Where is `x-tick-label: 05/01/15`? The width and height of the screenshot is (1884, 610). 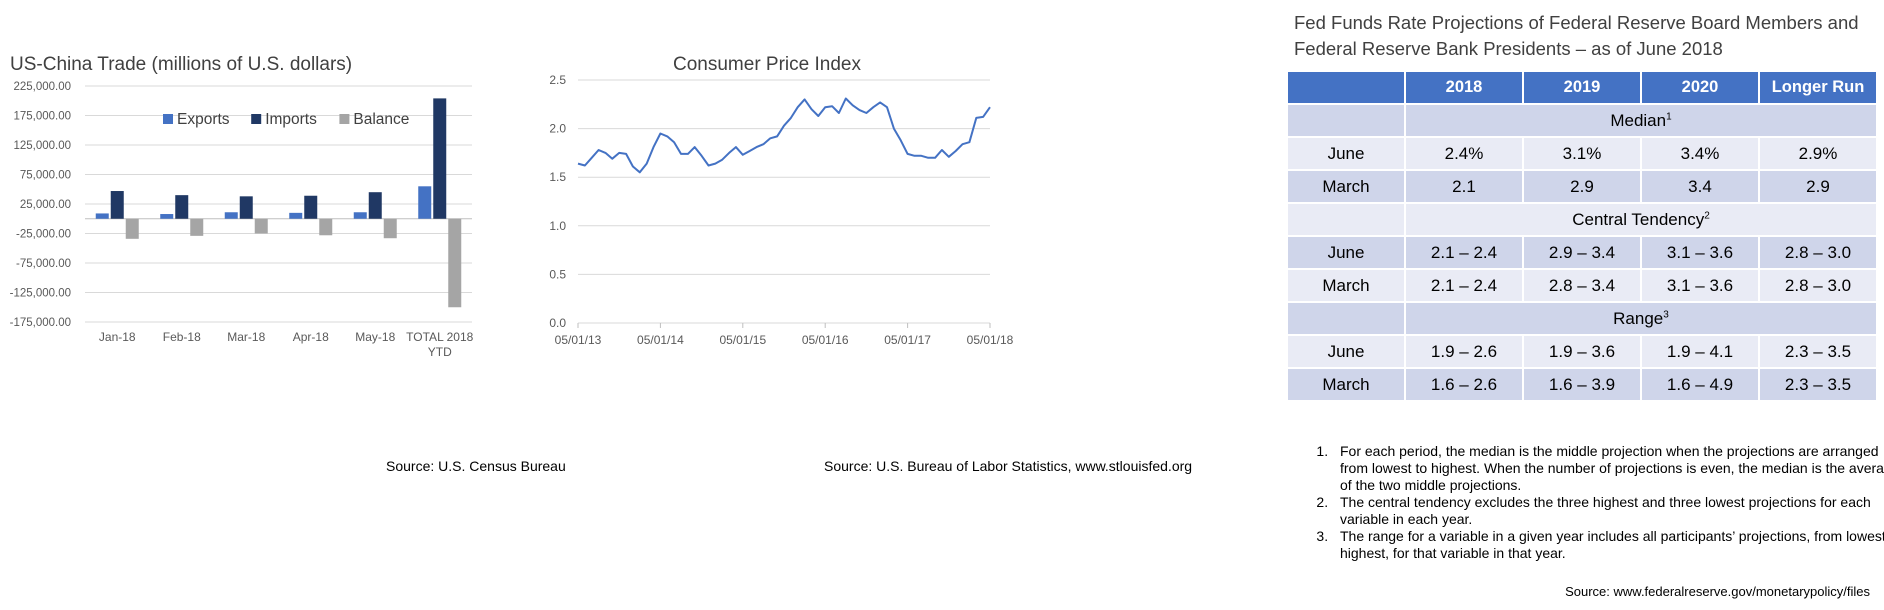 x-tick-label: 05/01/15 is located at coordinates (742, 340).